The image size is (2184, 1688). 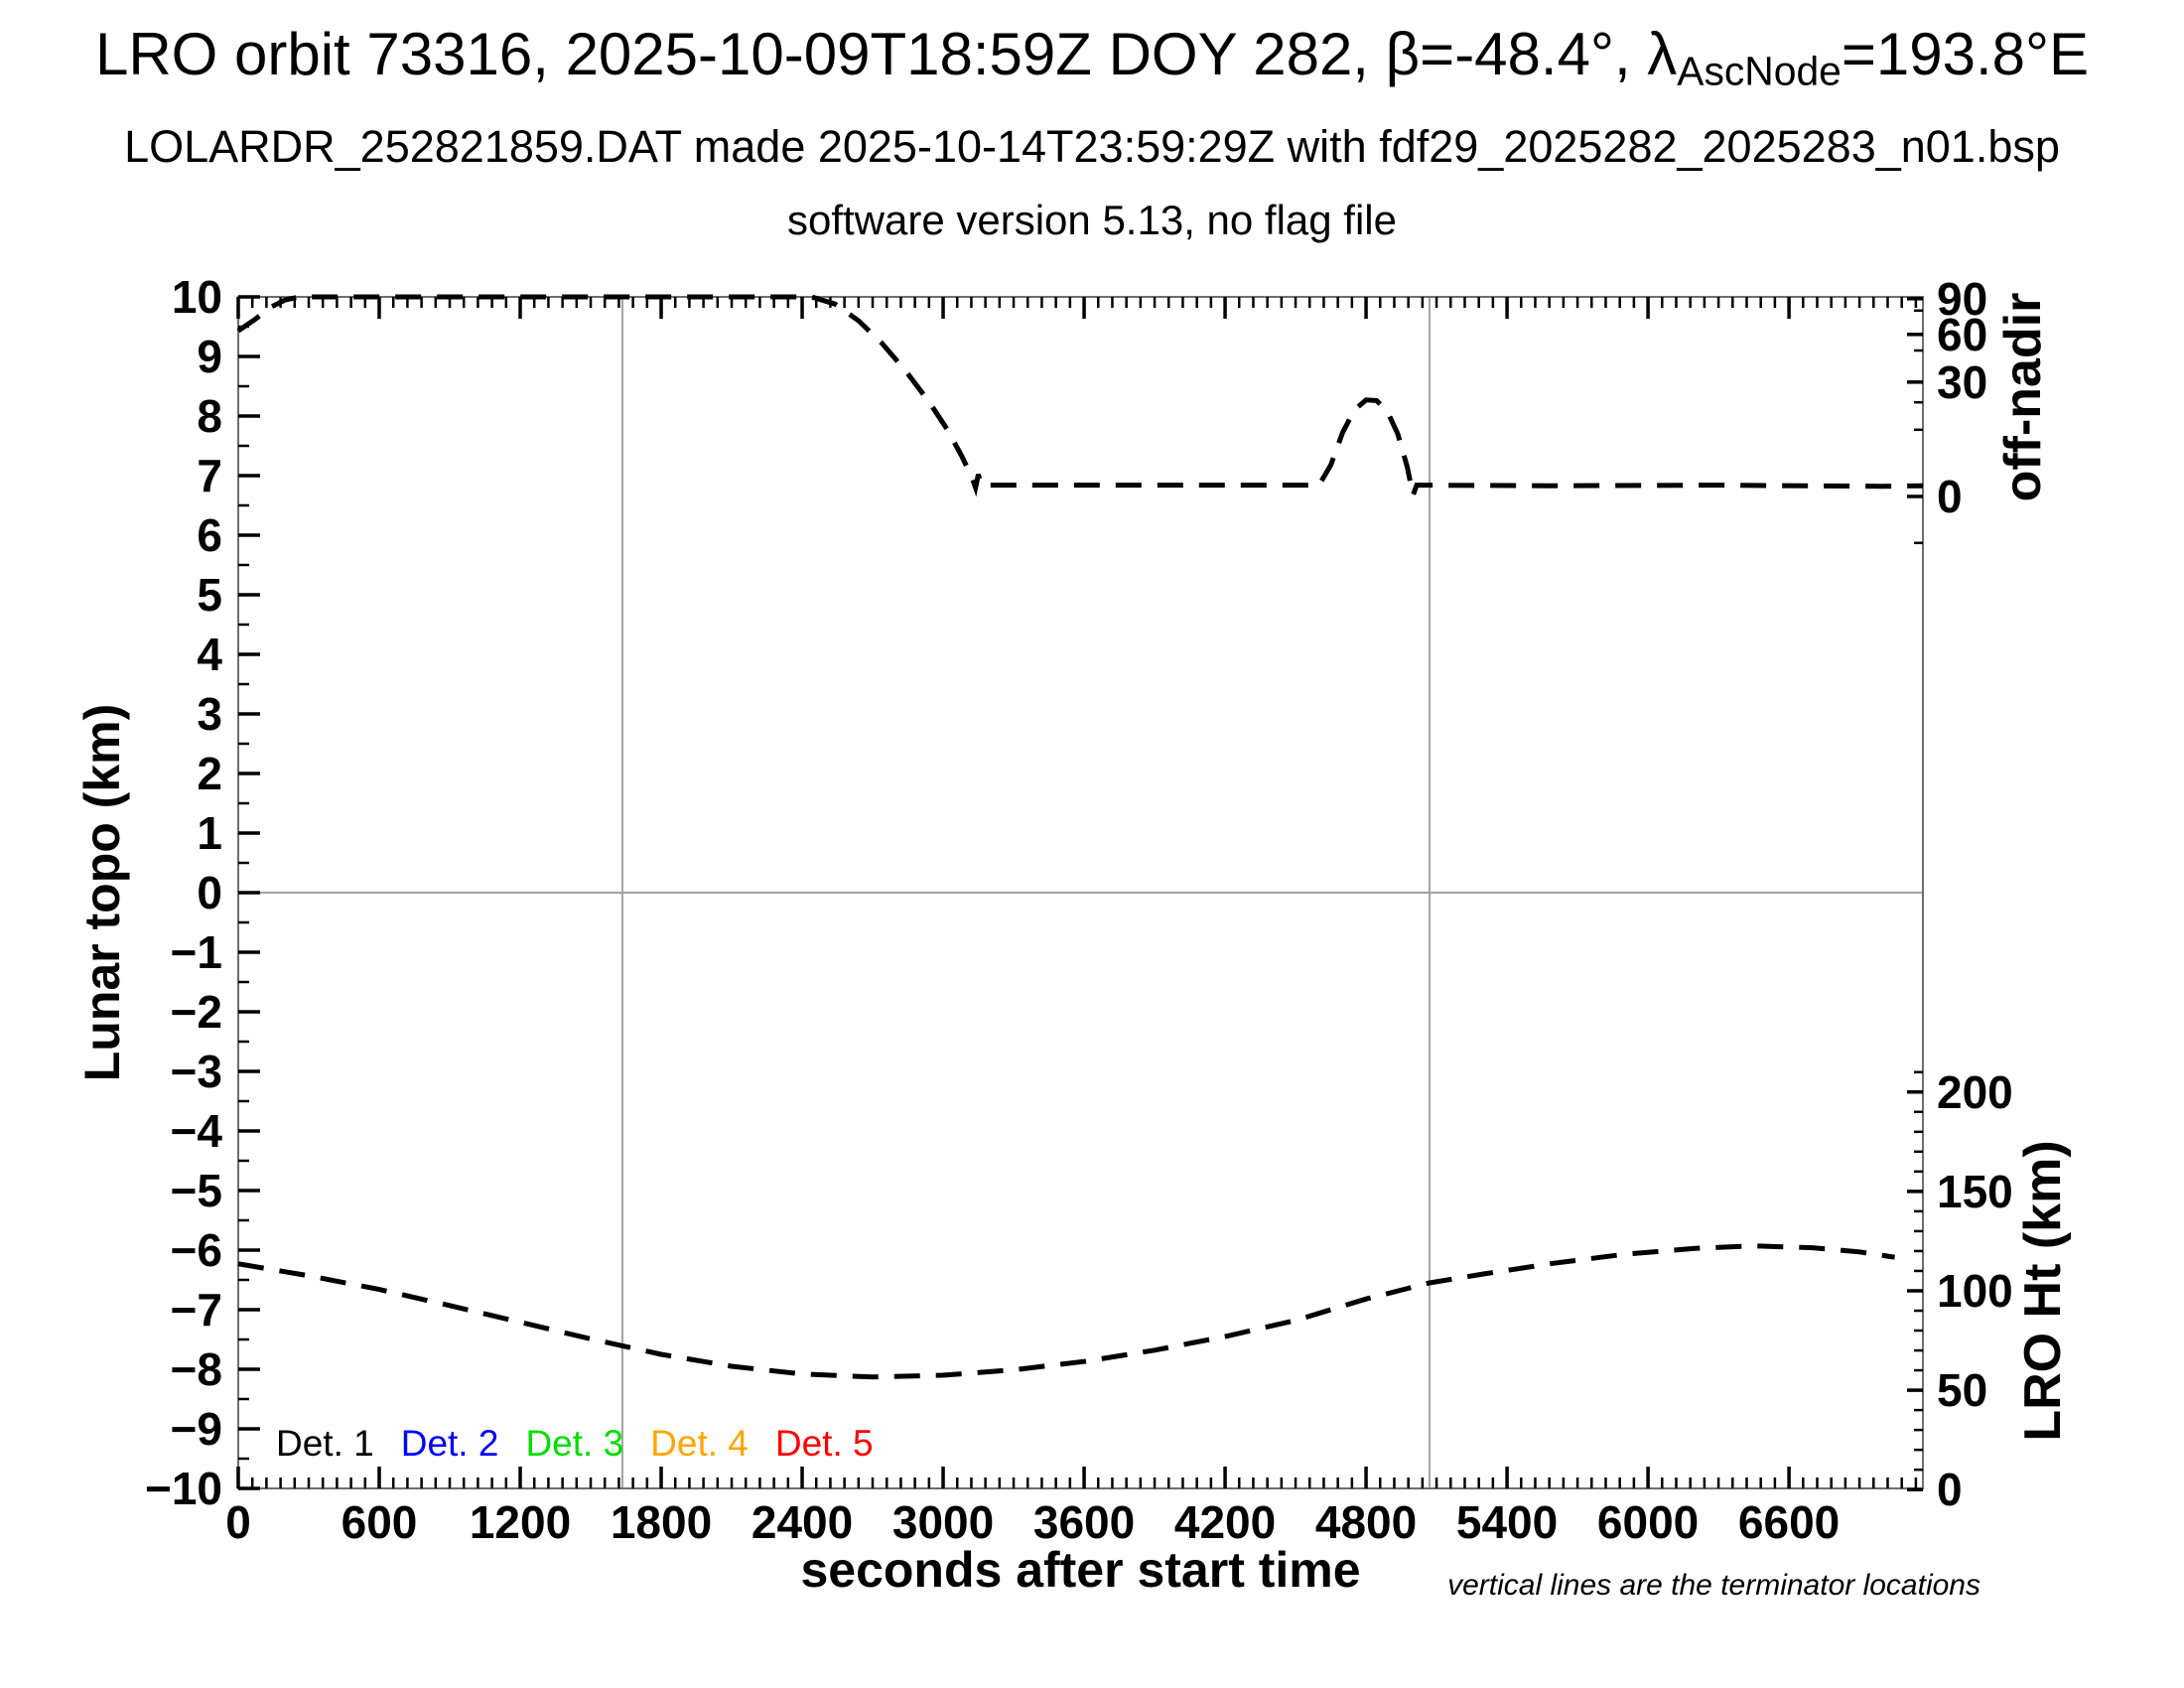 What do you see at coordinates (2043, 1291) in the screenshot?
I see `y-axis-label-lro-ht: LRO Ht (km)` at bounding box center [2043, 1291].